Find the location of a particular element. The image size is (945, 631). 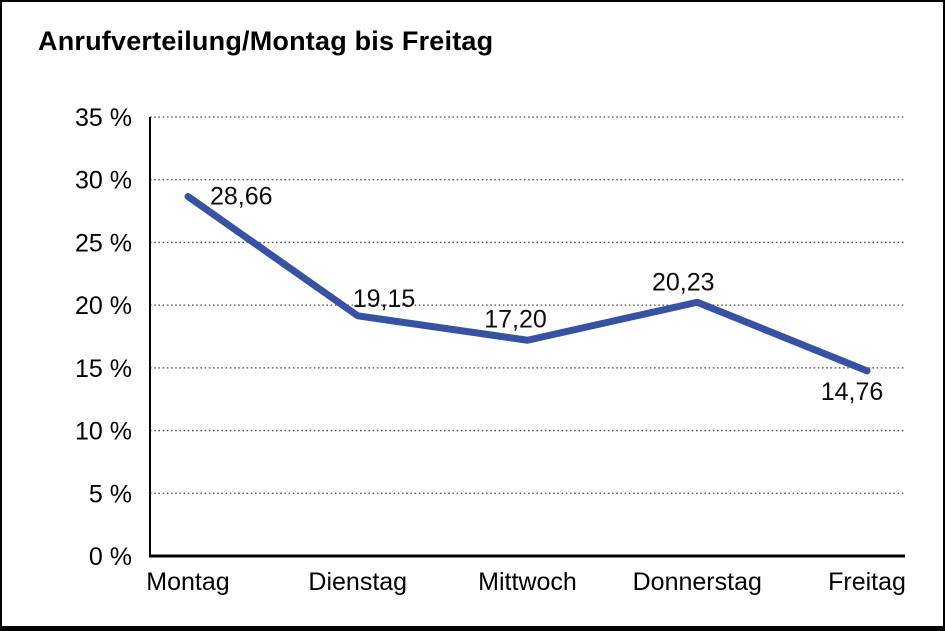

data-point-label: 28,66 is located at coordinates (241, 197).